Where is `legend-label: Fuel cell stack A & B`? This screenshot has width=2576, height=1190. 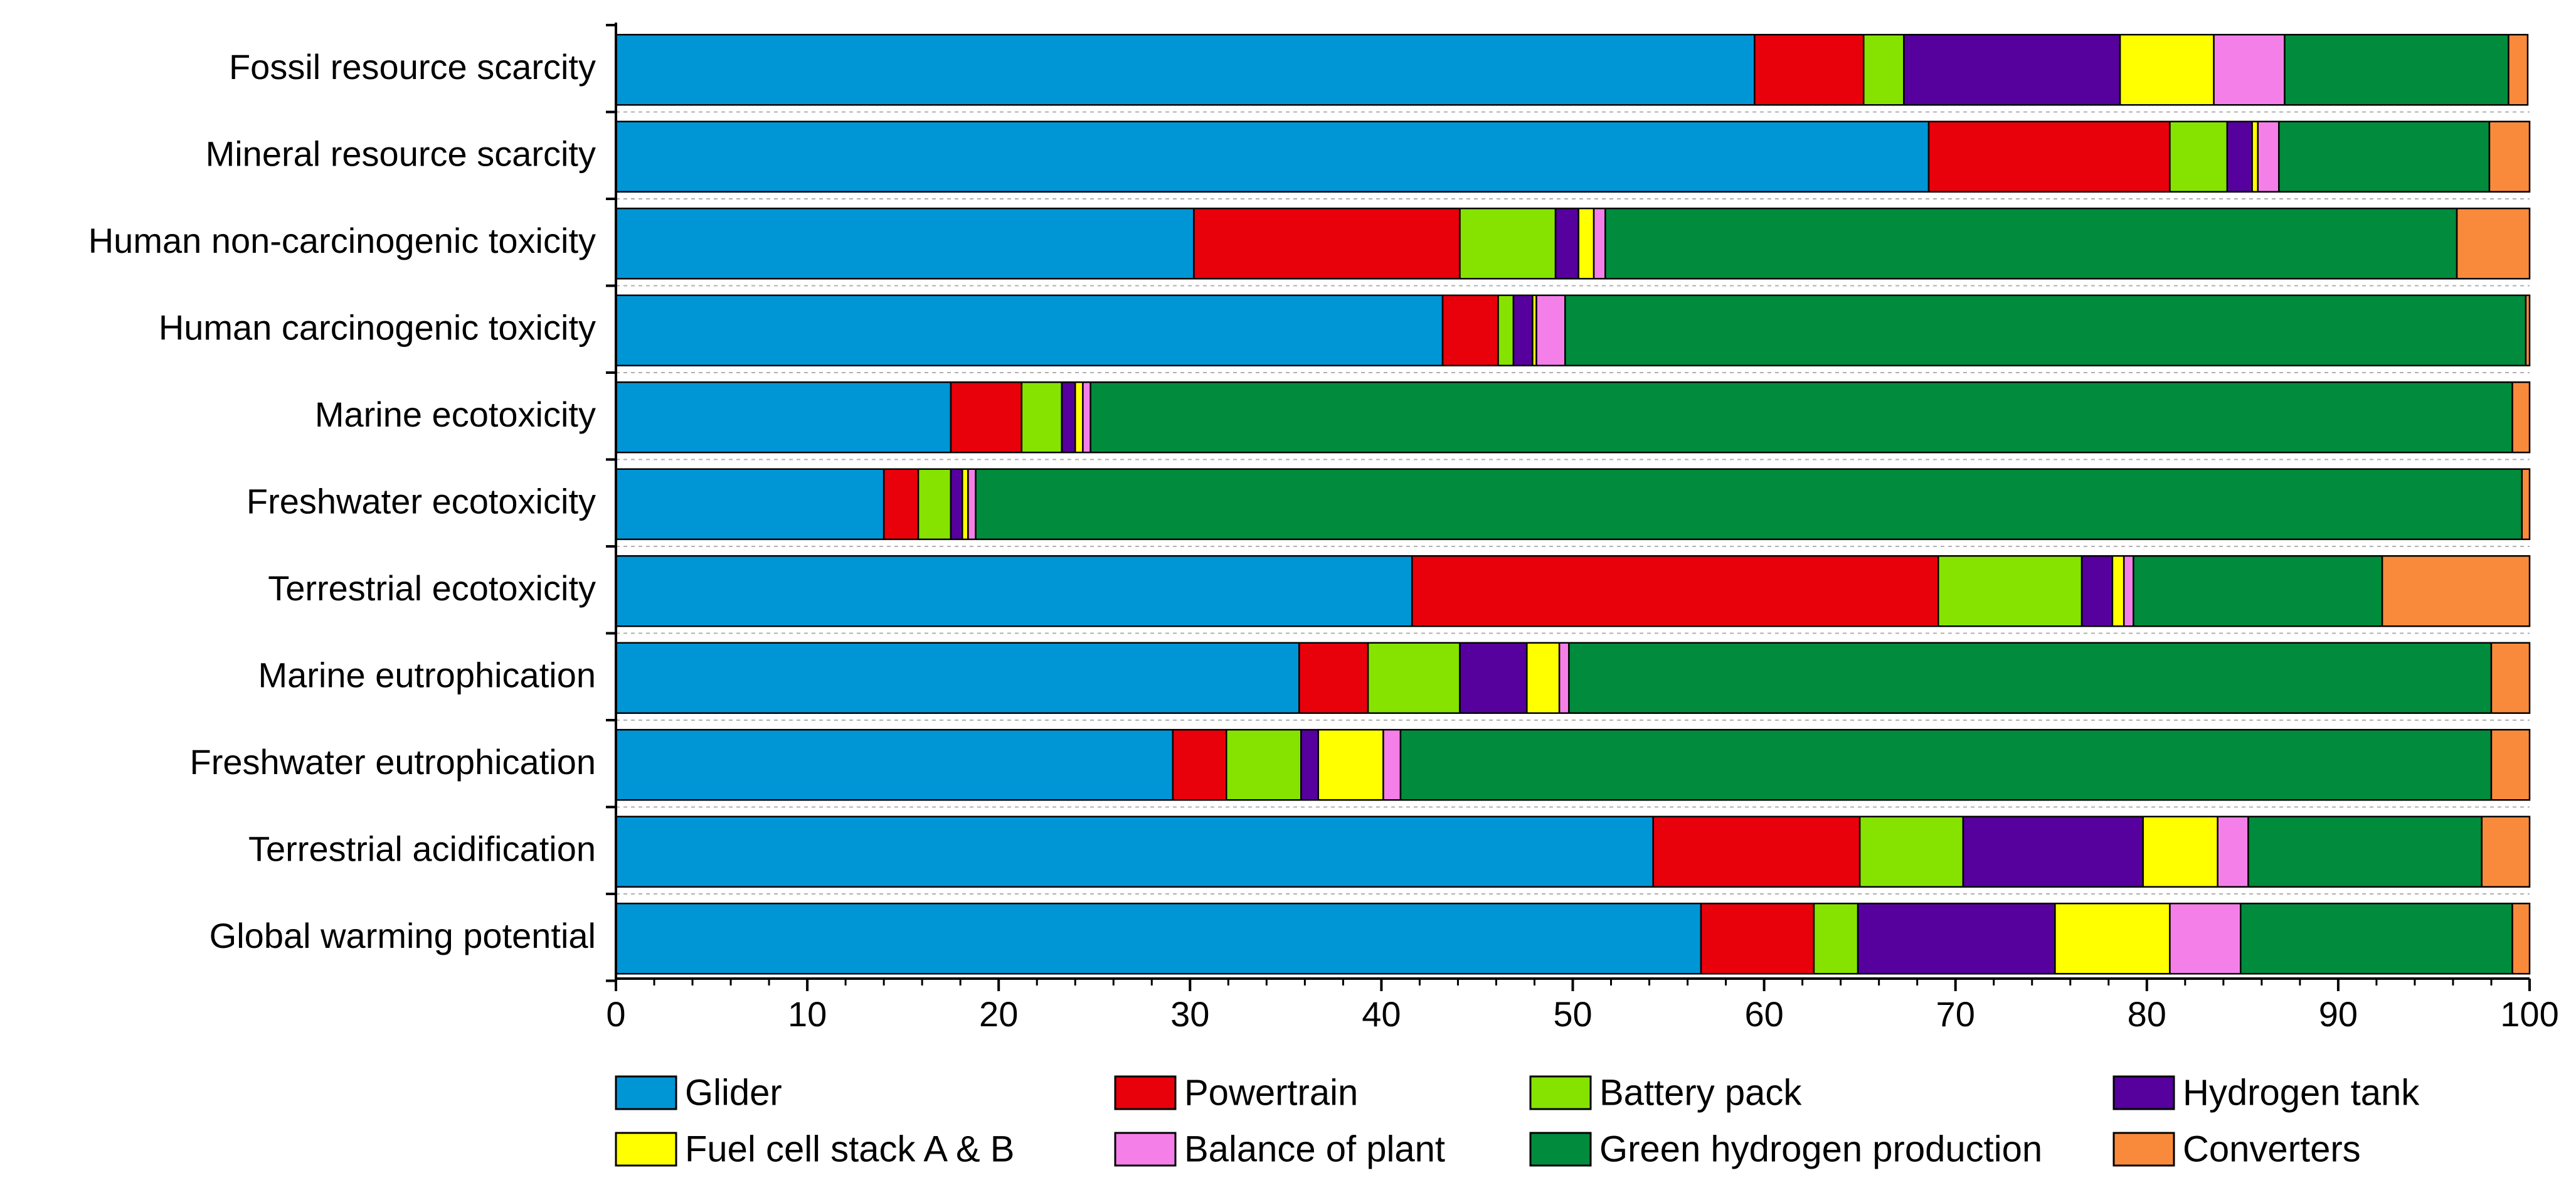
legend-label: Fuel cell stack A & B is located at coordinates (849, 1149).